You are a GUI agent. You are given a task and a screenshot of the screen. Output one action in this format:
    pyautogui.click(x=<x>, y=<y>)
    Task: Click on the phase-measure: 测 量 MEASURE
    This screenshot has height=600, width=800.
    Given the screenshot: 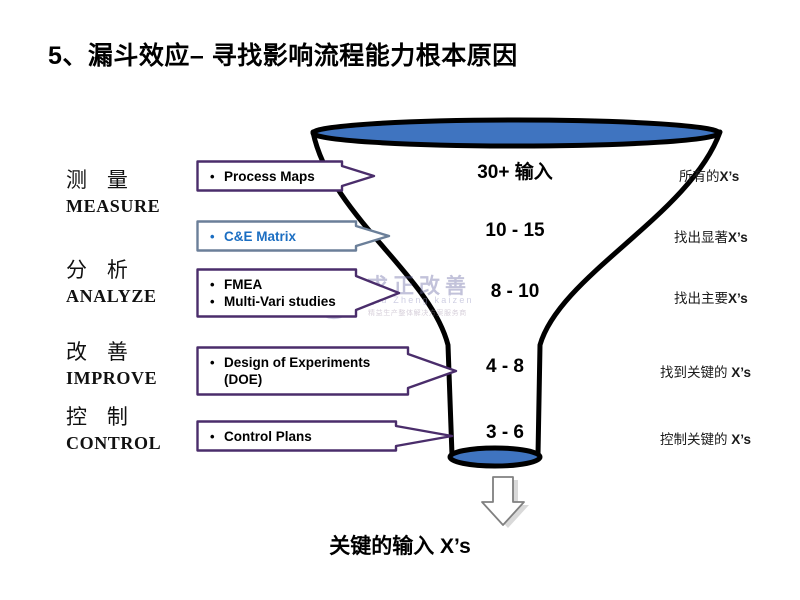 What is the action you would take?
    pyautogui.click(x=136, y=193)
    